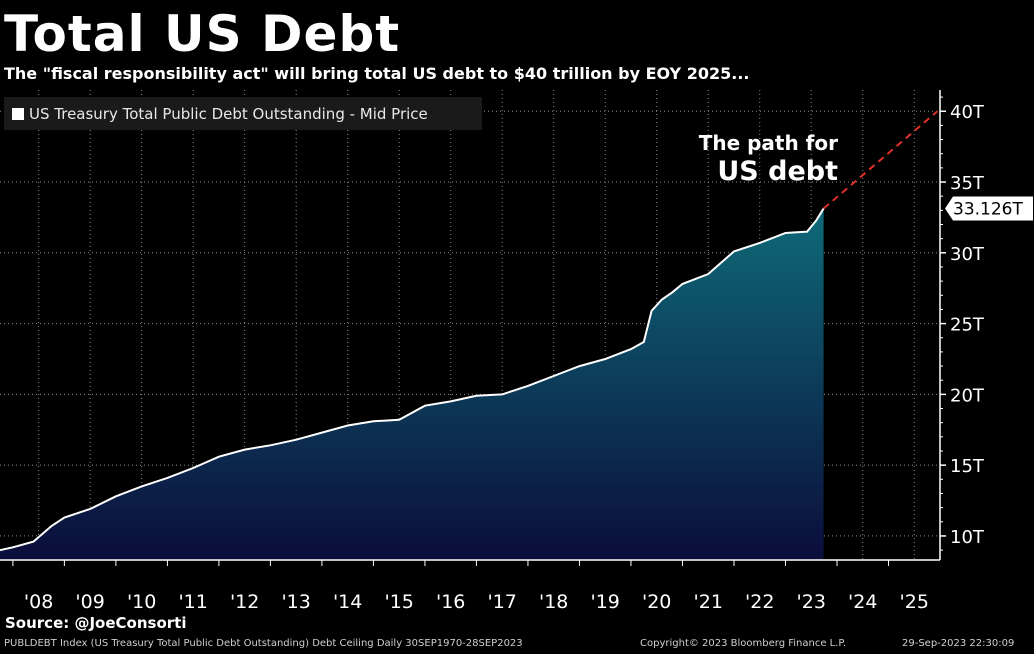 The height and width of the screenshot is (654, 1034). Describe the element at coordinates (811, 602) in the screenshot. I see `x-tick-label: '23` at that location.